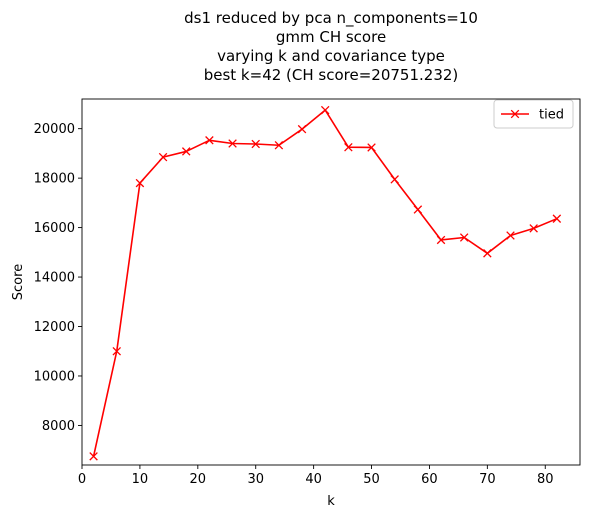 This screenshot has width=592, height=517. I want to click on x-tick-label: 0, so click(82, 479).